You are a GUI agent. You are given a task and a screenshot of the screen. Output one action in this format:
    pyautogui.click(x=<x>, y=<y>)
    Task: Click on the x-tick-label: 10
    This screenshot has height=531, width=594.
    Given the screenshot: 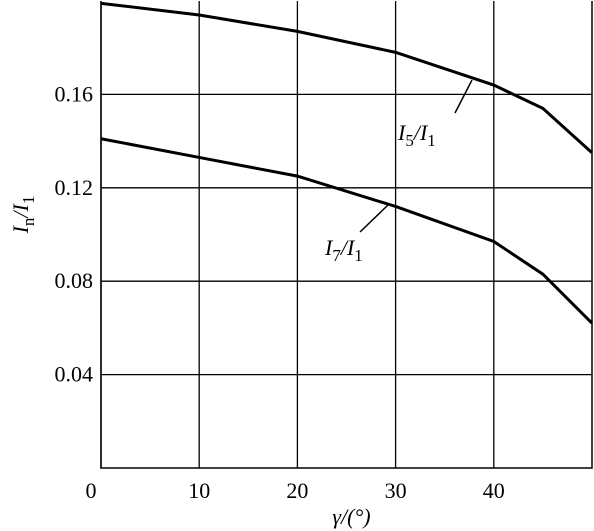 What is the action you would take?
    pyautogui.click(x=199, y=490)
    